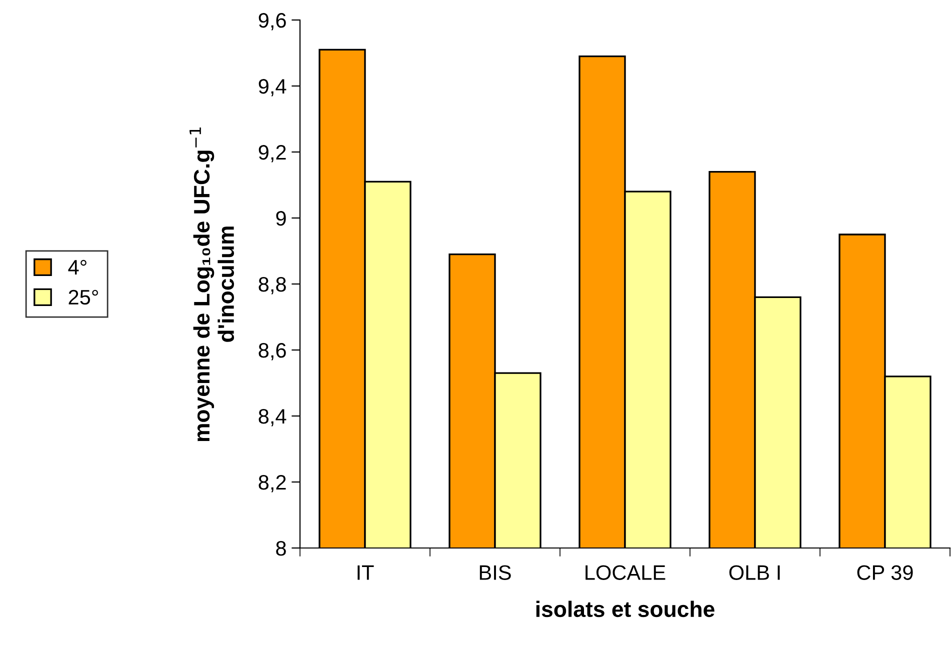 The width and height of the screenshot is (951, 648). Describe the element at coordinates (626, 572) in the screenshot. I see `x-tick-label: LOCALE` at that location.